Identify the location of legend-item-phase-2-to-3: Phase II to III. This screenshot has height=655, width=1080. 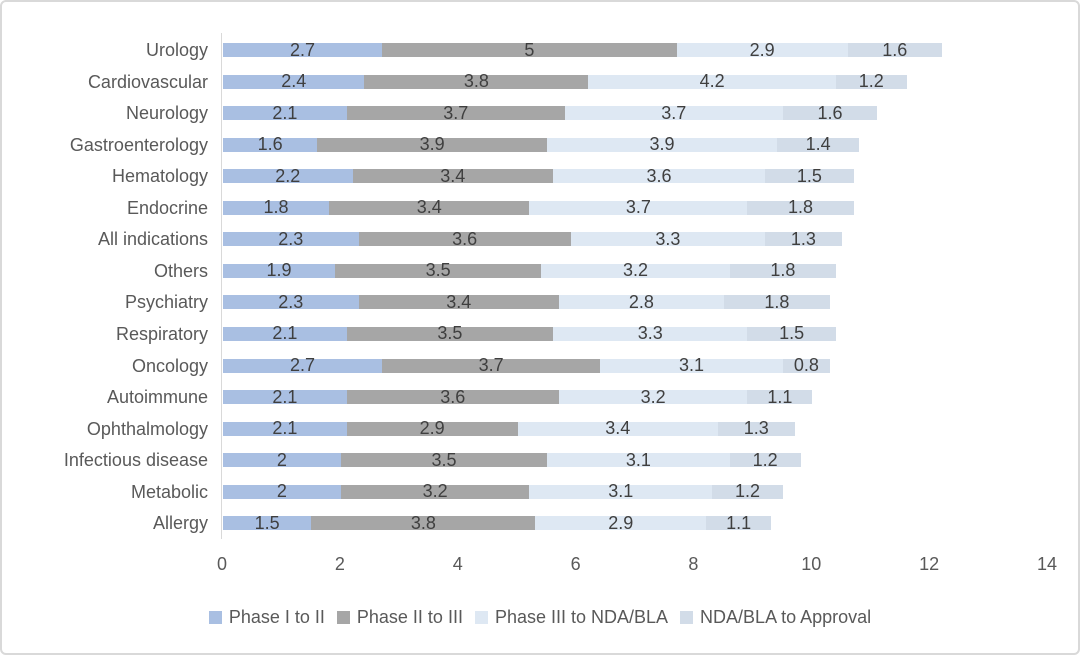
(399, 617).